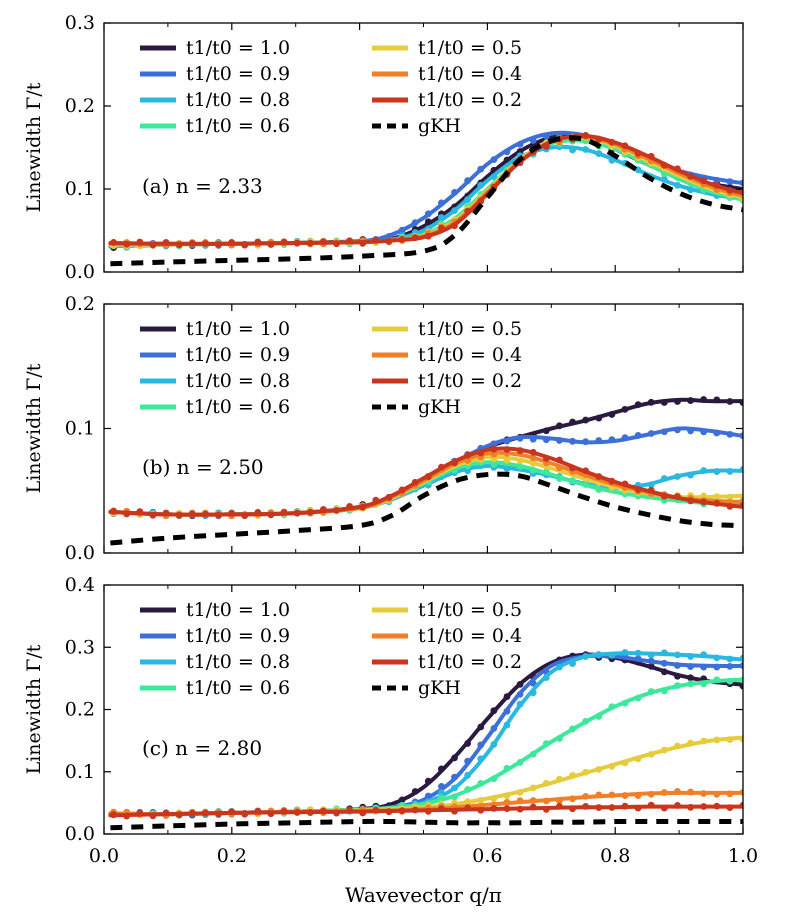  I want to click on panel-annotation: (b) n = 2.50, so click(203, 467).